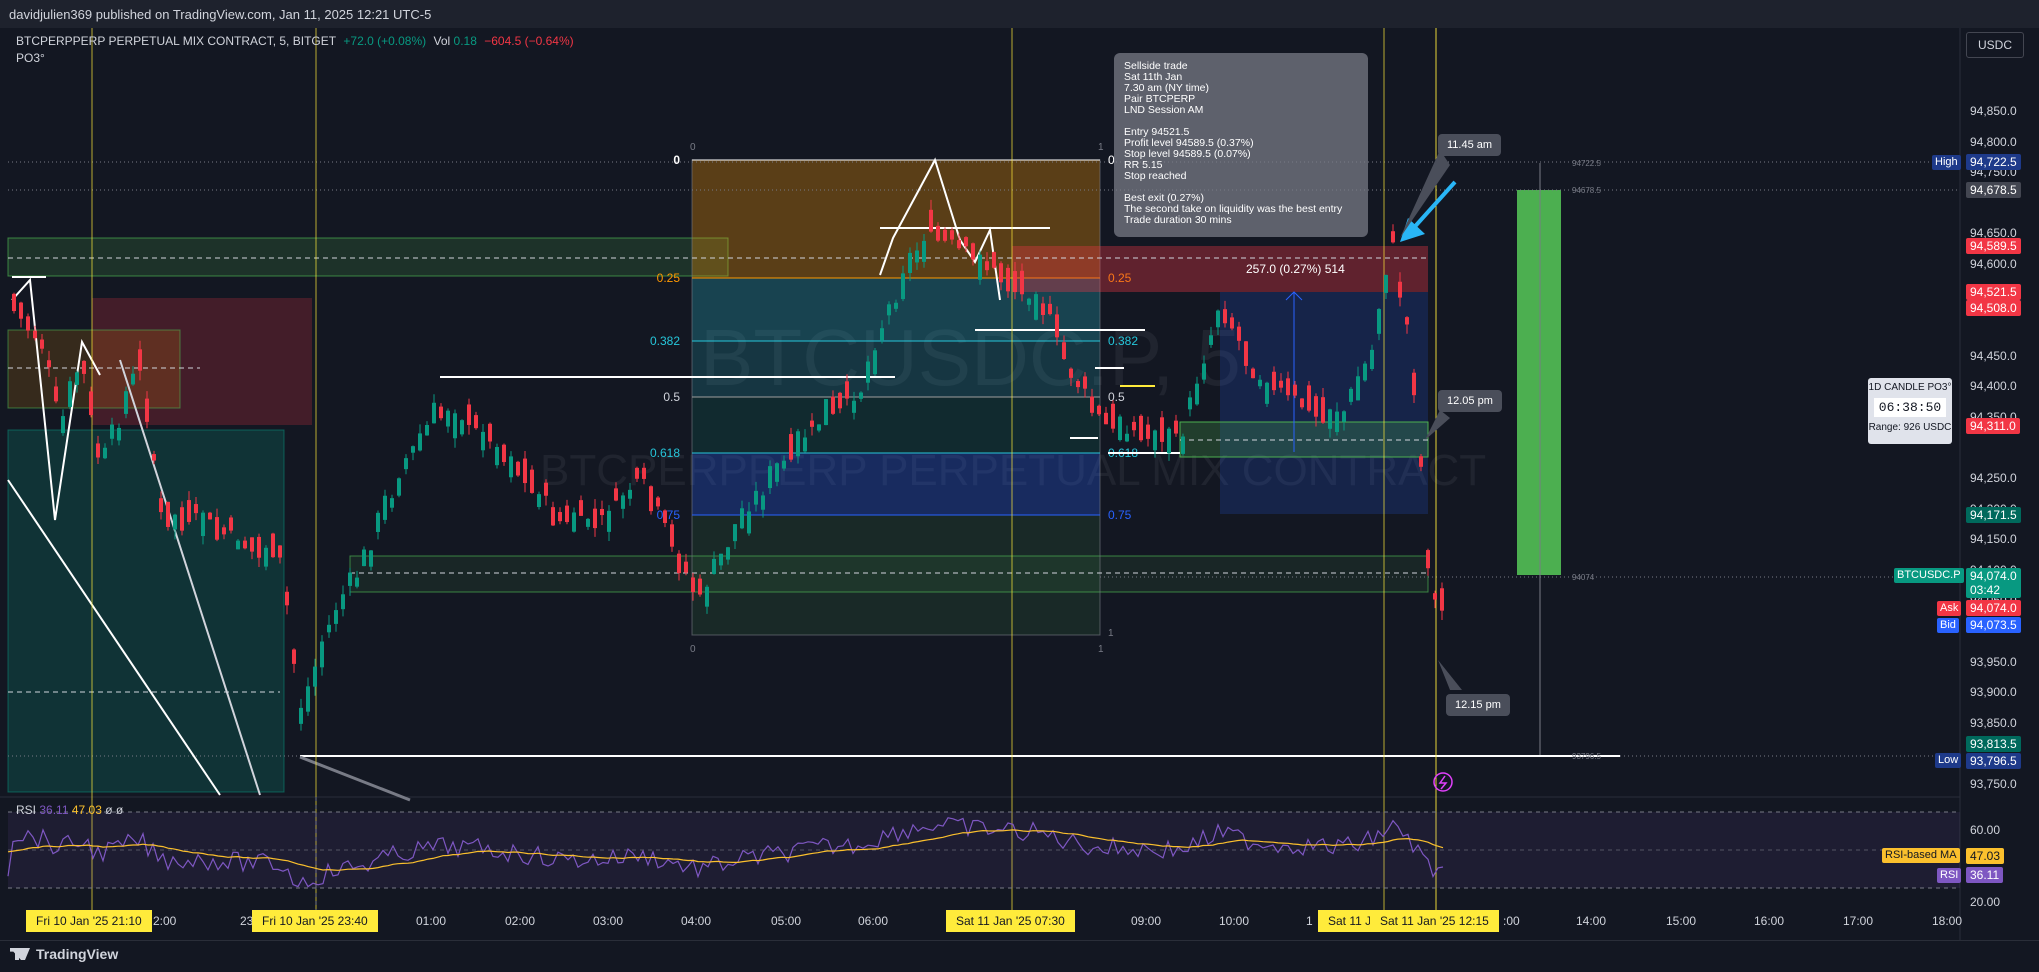 The width and height of the screenshot is (2039, 972). What do you see at coordinates (1156, 66) in the screenshot?
I see `note-line: Sellside trade` at bounding box center [1156, 66].